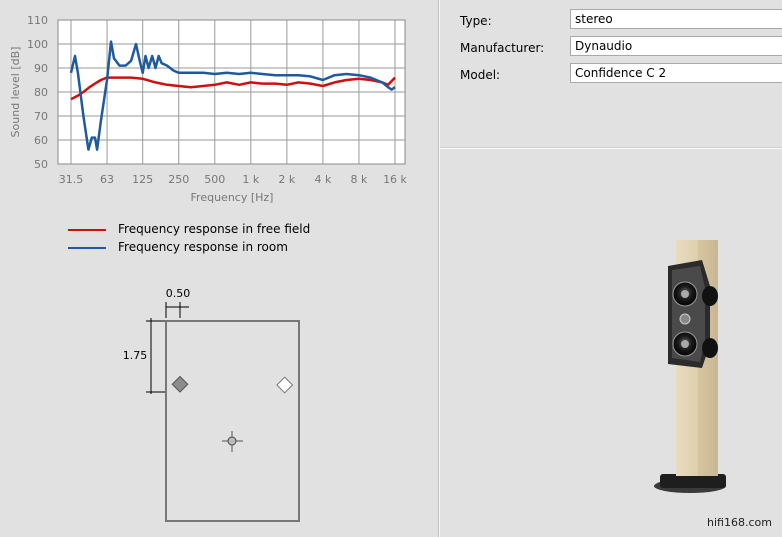 The width and height of the screenshot is (782, 537). Describe the element at coordinates (250, 179) in the screenshot. I see `x-tick-label: 1 k` at that location.